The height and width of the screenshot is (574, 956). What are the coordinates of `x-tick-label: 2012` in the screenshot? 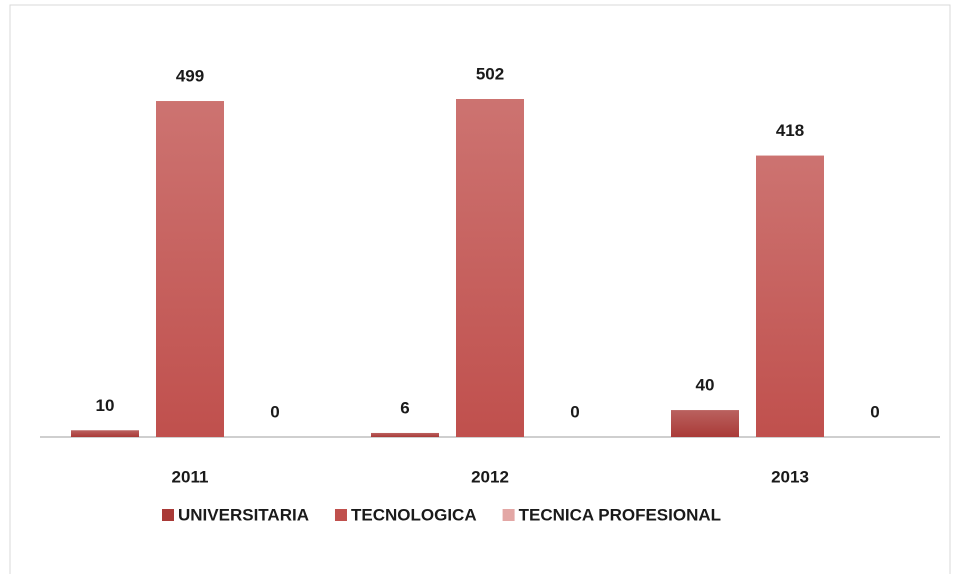 It's located at (490, 476).